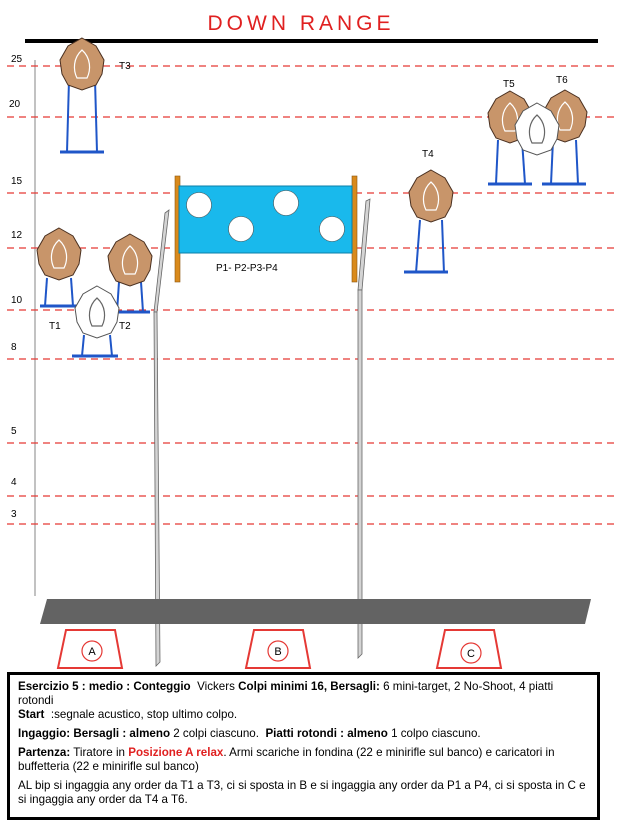  Describe the element at coordinates (31, 714) in the screenshot. I see `start-label: Start` at that location.